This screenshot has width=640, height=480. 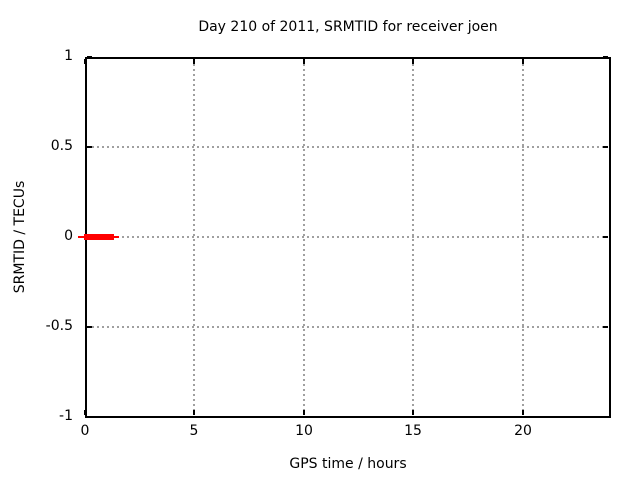 What do you see at coordinates (68, 56) in the screenshot?
I see `y-tick-label: 1` at bounding box center [68, 56].